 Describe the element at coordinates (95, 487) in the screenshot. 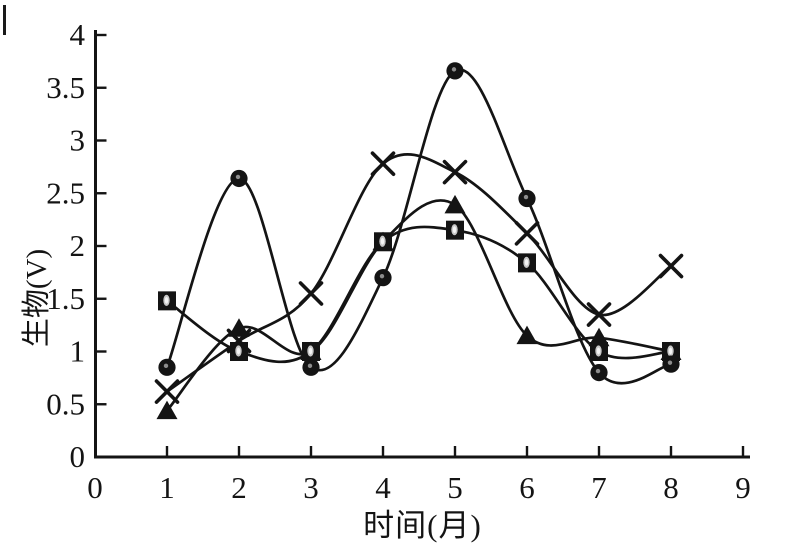

I see `x-tick-label-0: 0` at that location.